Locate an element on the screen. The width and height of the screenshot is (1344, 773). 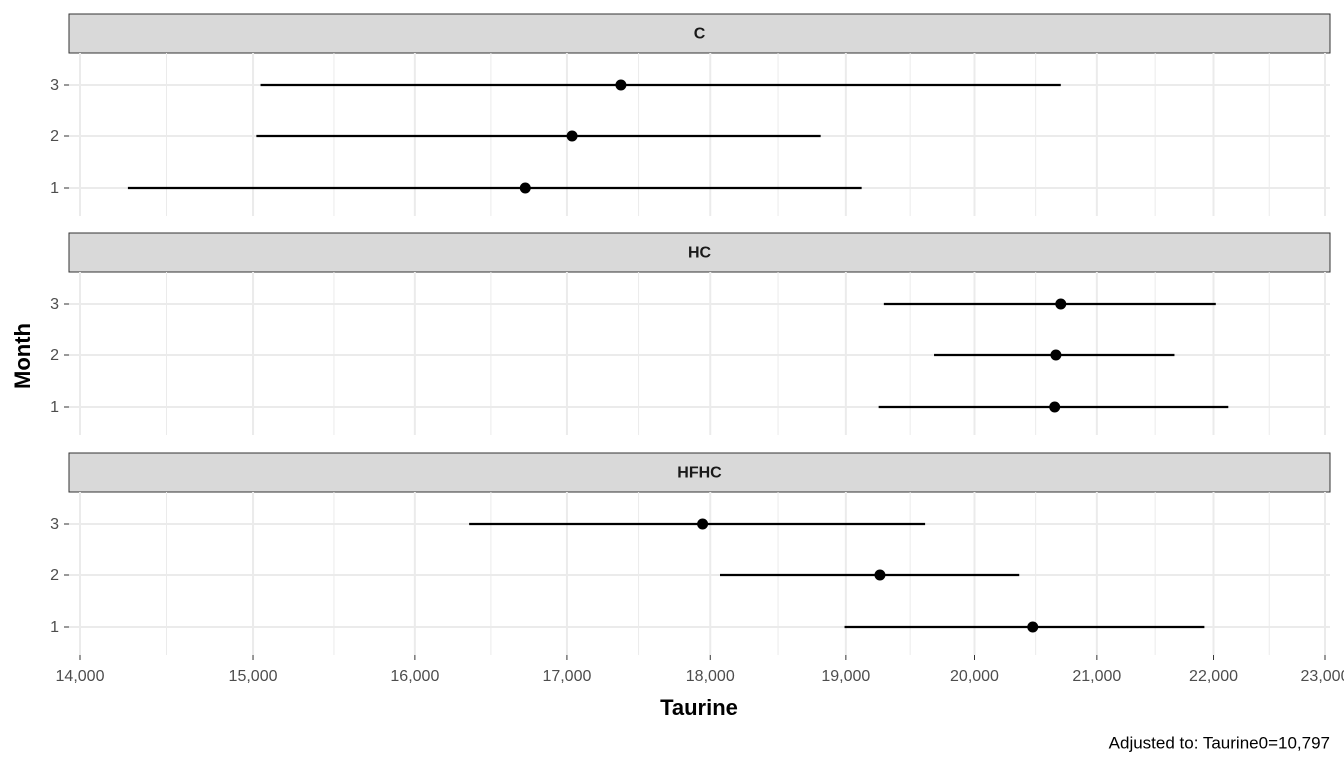
strip-title: HC is located at coordinates (700, 253).